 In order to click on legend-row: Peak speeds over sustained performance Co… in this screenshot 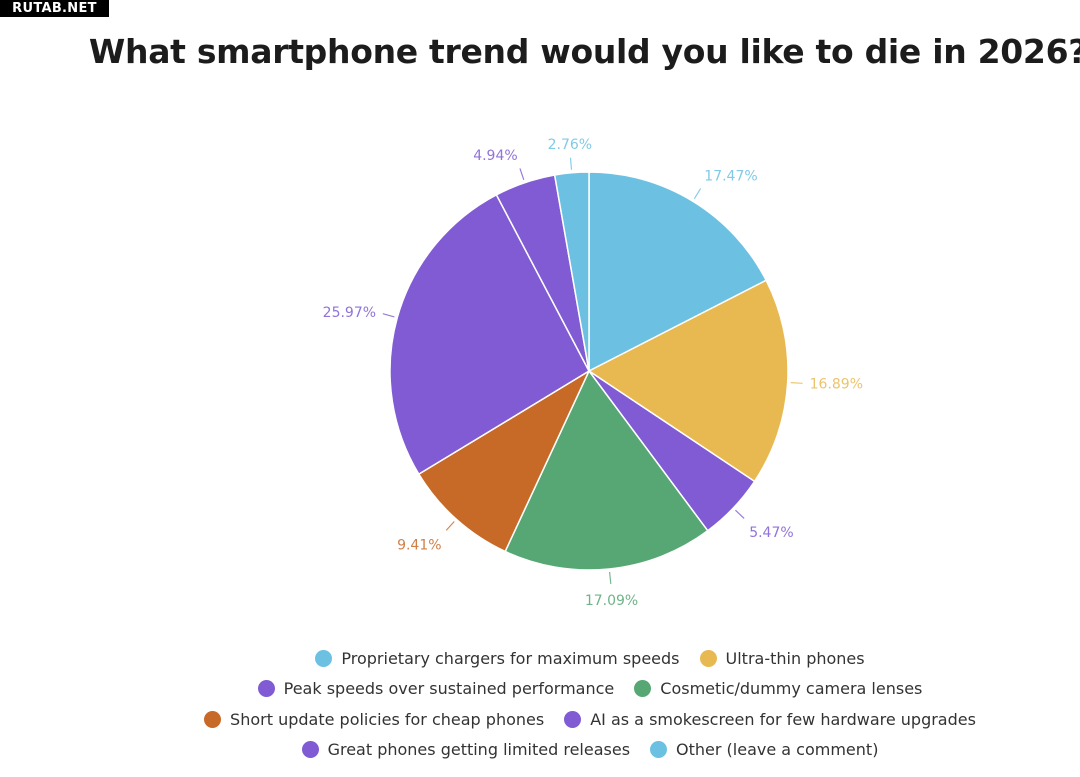, I will do `click(540, 689)`.